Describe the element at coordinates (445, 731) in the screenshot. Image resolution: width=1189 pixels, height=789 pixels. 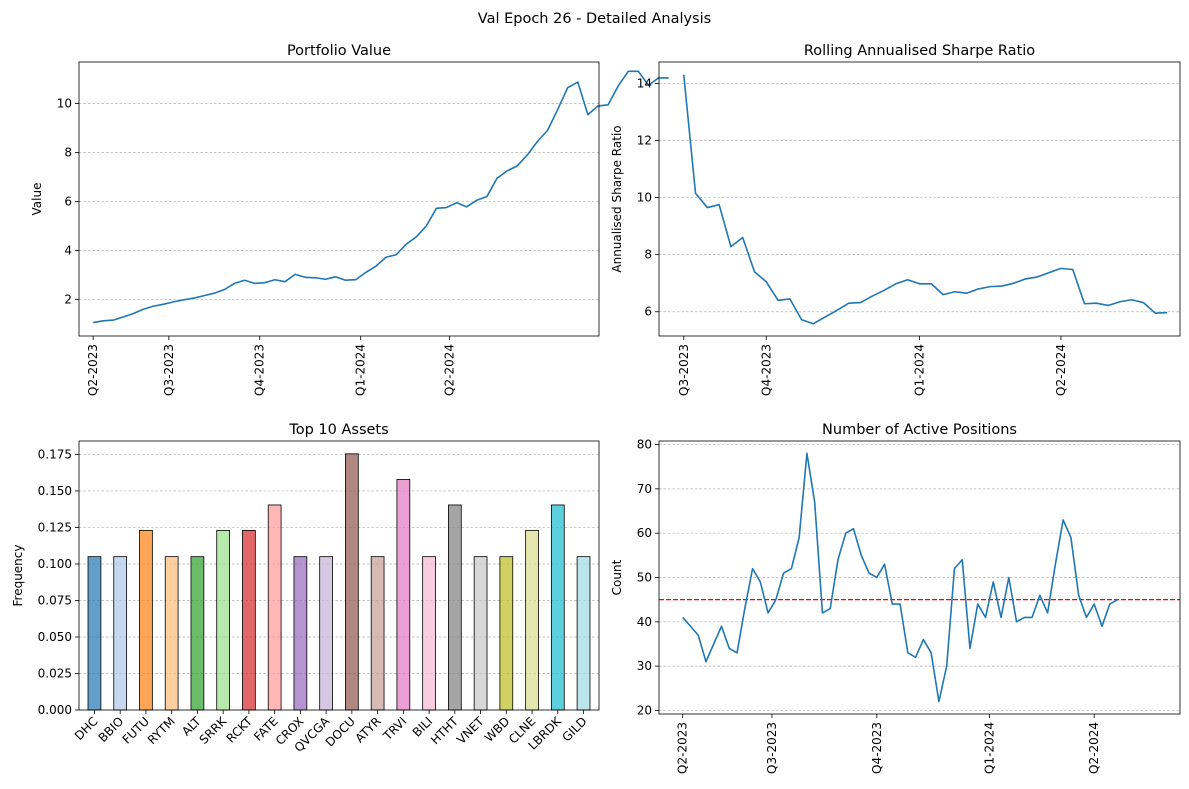
I see `x-tick-label: HTHT` at that location.